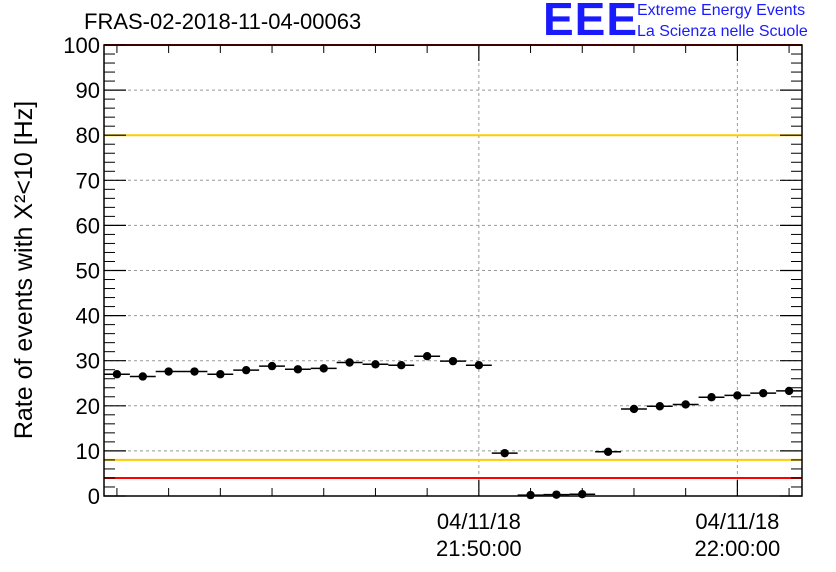  I want to click on y-tick-label: 50, so click(88, 271).